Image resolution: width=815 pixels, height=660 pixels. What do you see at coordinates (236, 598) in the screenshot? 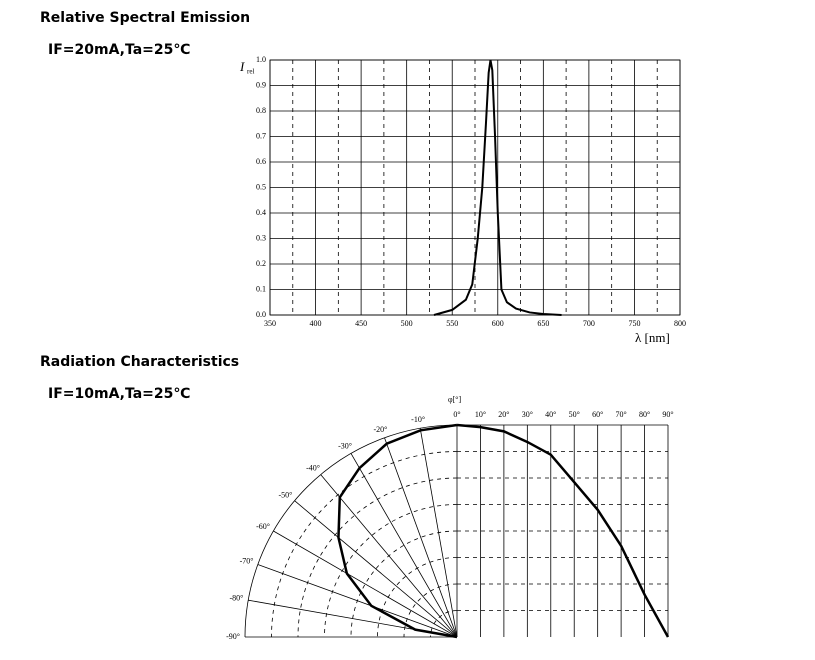
I see `angle-label: -80°` at bounding box center [236, 598].